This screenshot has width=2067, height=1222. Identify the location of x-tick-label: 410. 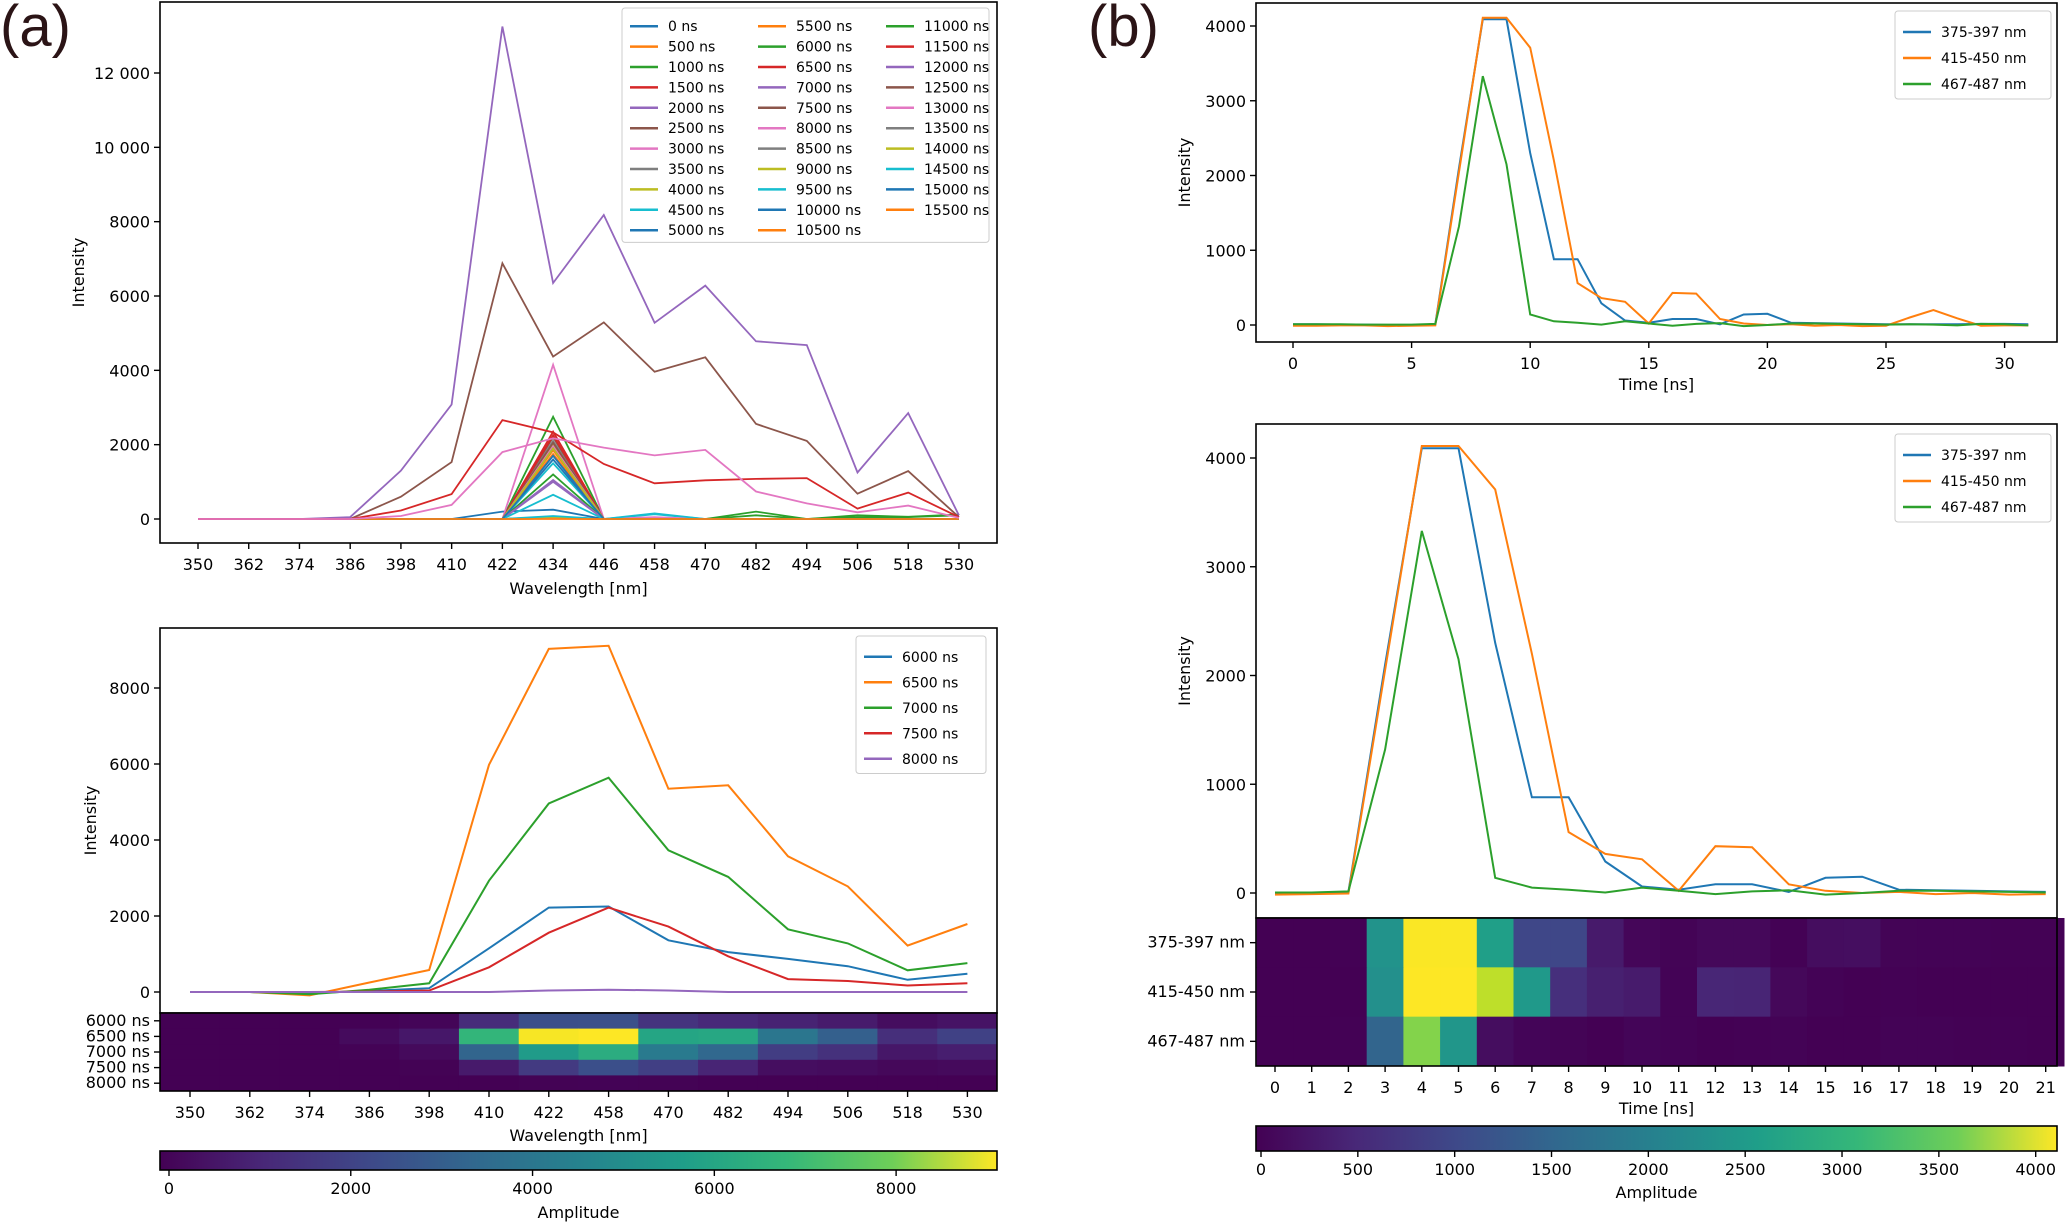
(489, 1112).